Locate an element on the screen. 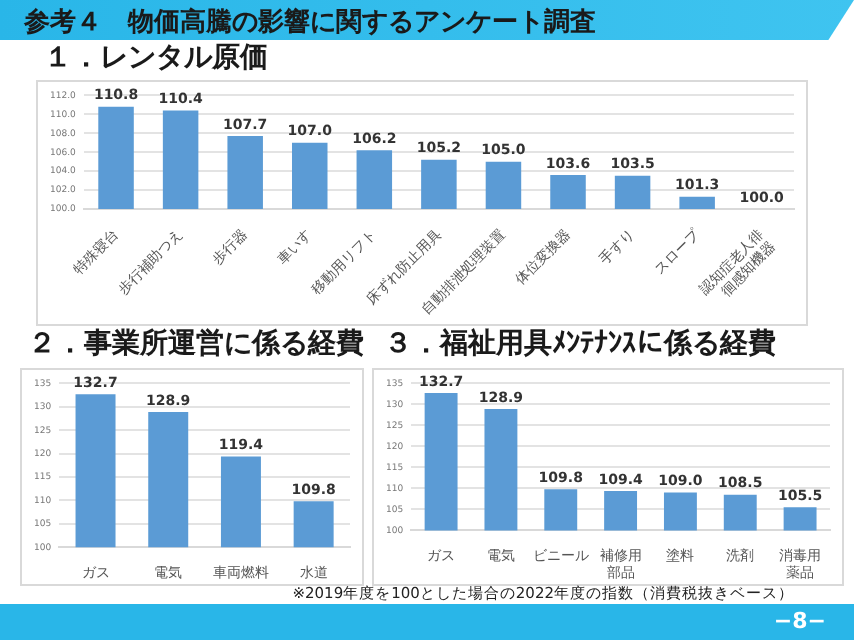  text: −8− is located at coordinates (799, 621).